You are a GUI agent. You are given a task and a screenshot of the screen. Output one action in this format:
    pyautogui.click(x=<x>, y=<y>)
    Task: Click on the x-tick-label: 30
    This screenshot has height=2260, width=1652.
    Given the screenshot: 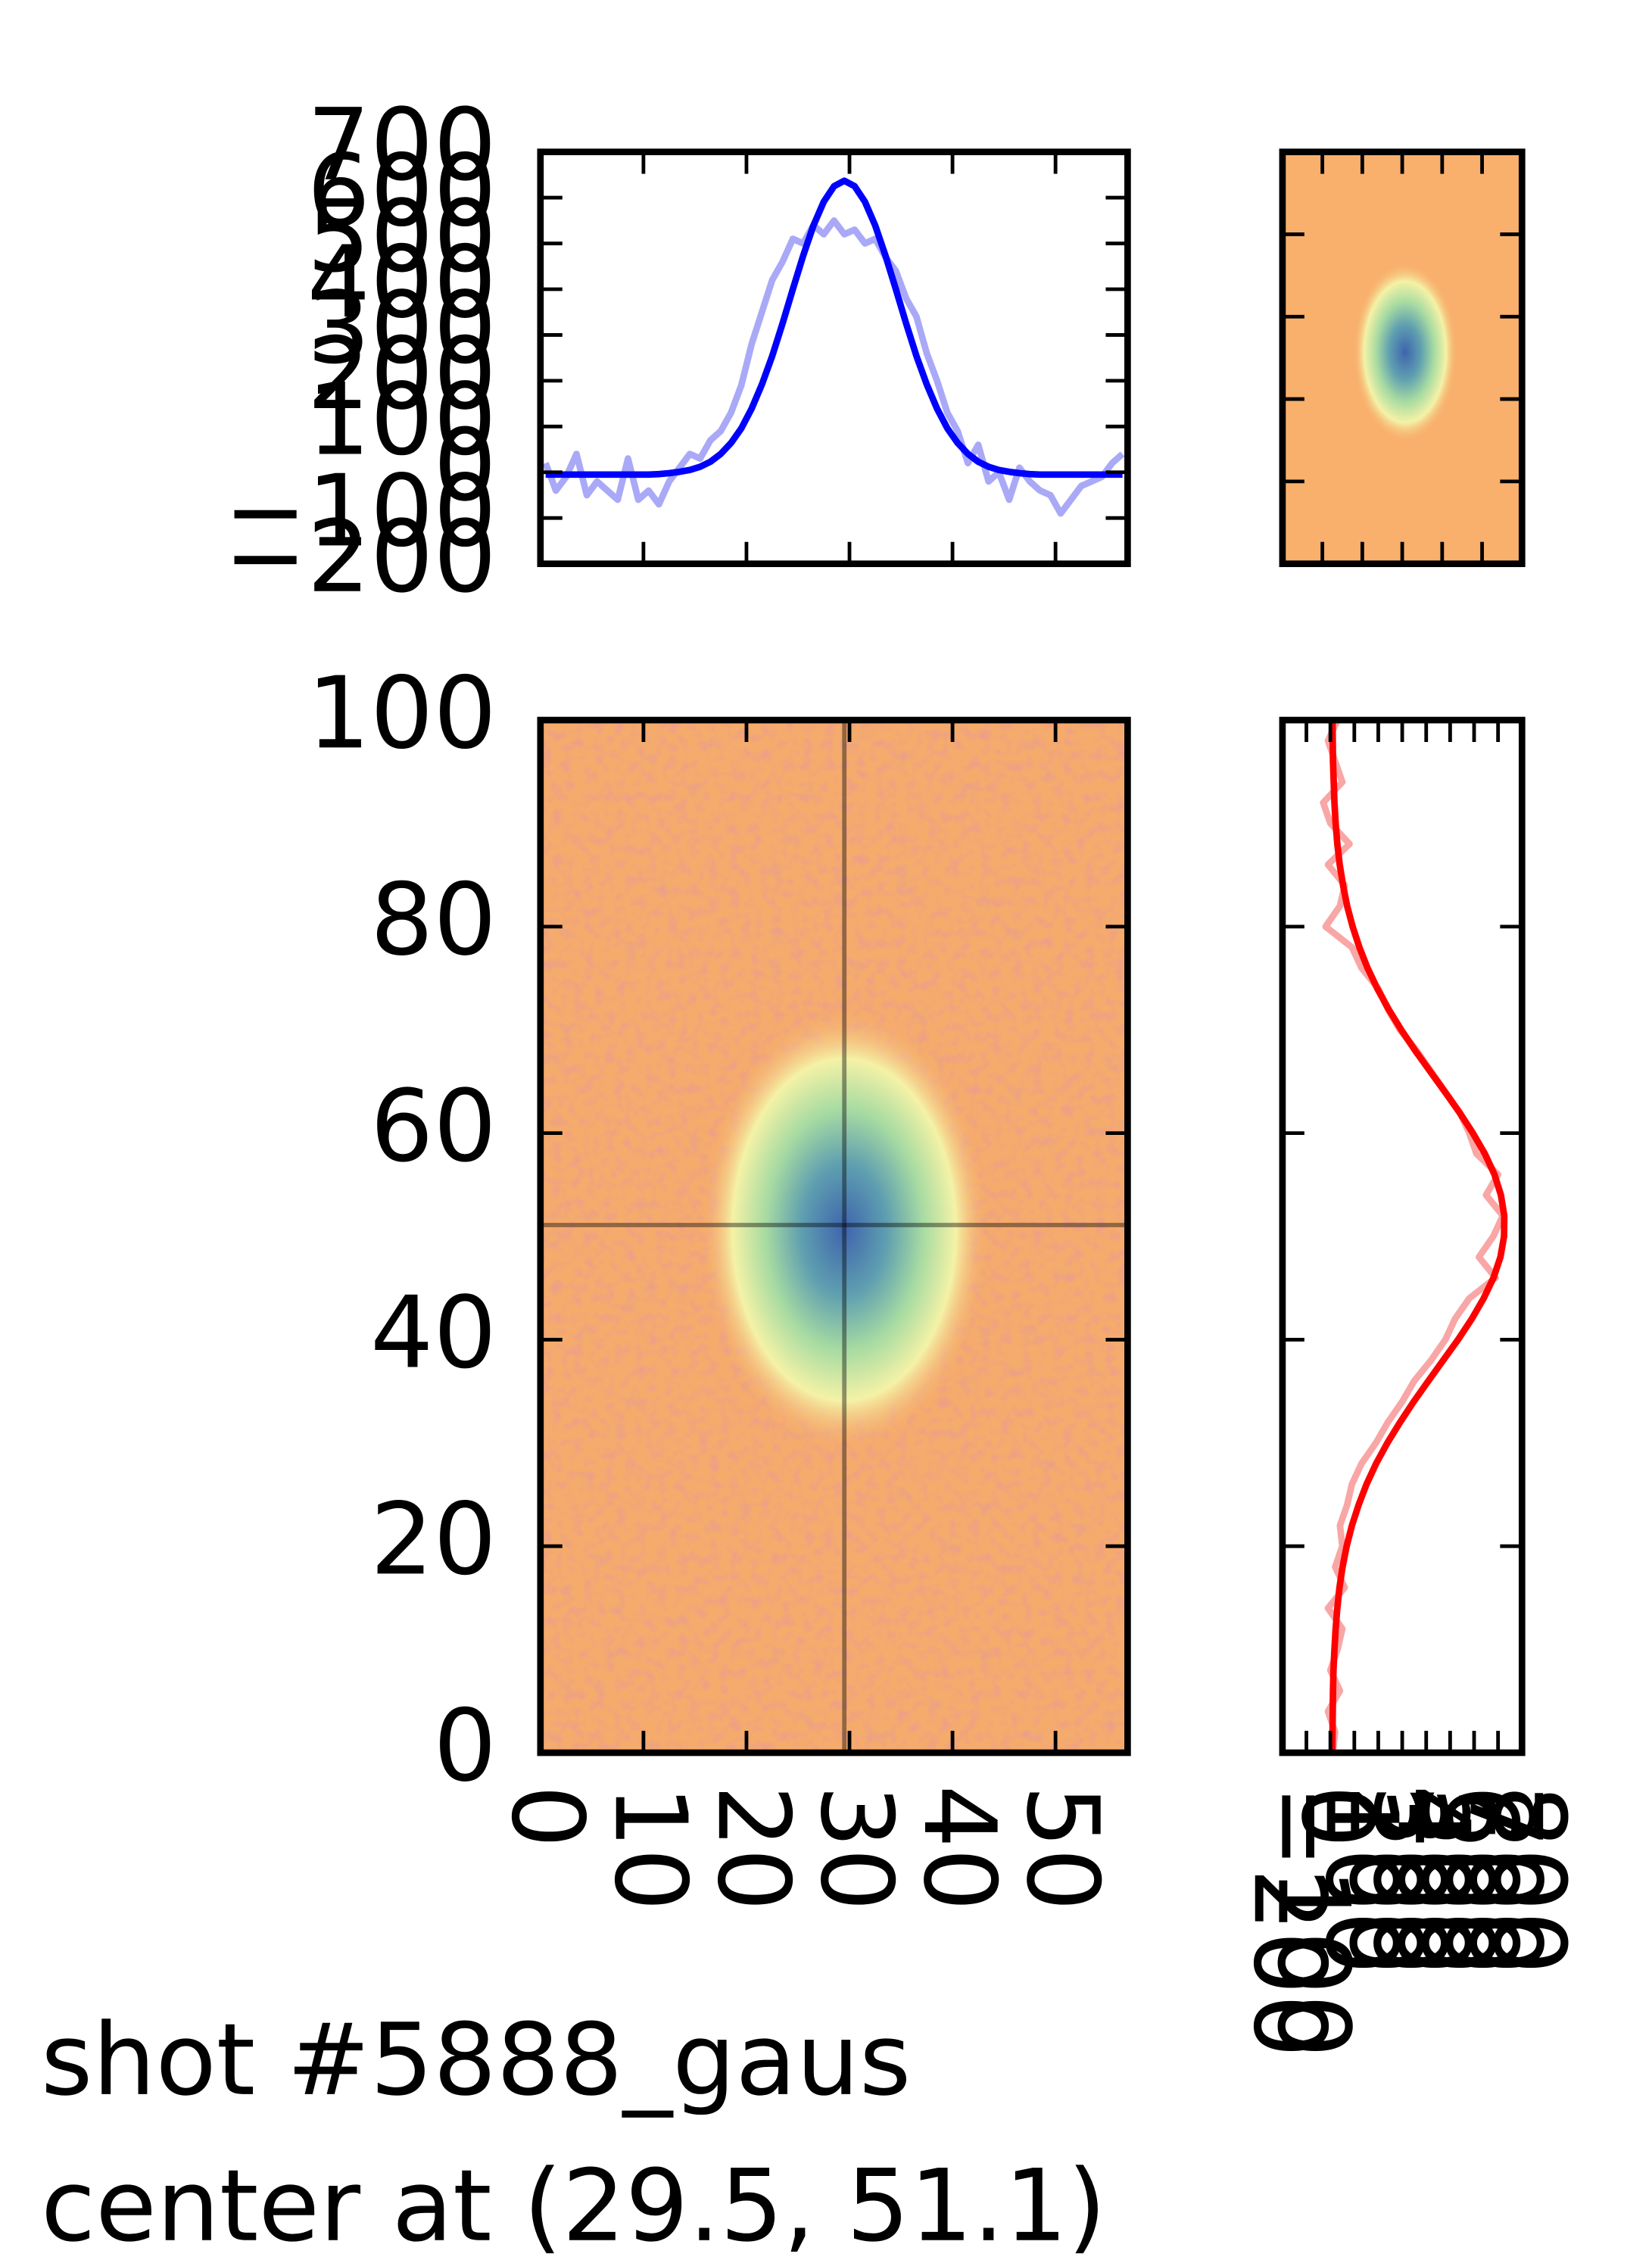 What is the action you would take?
    pyautogui.click(x=857, y=1848)
    